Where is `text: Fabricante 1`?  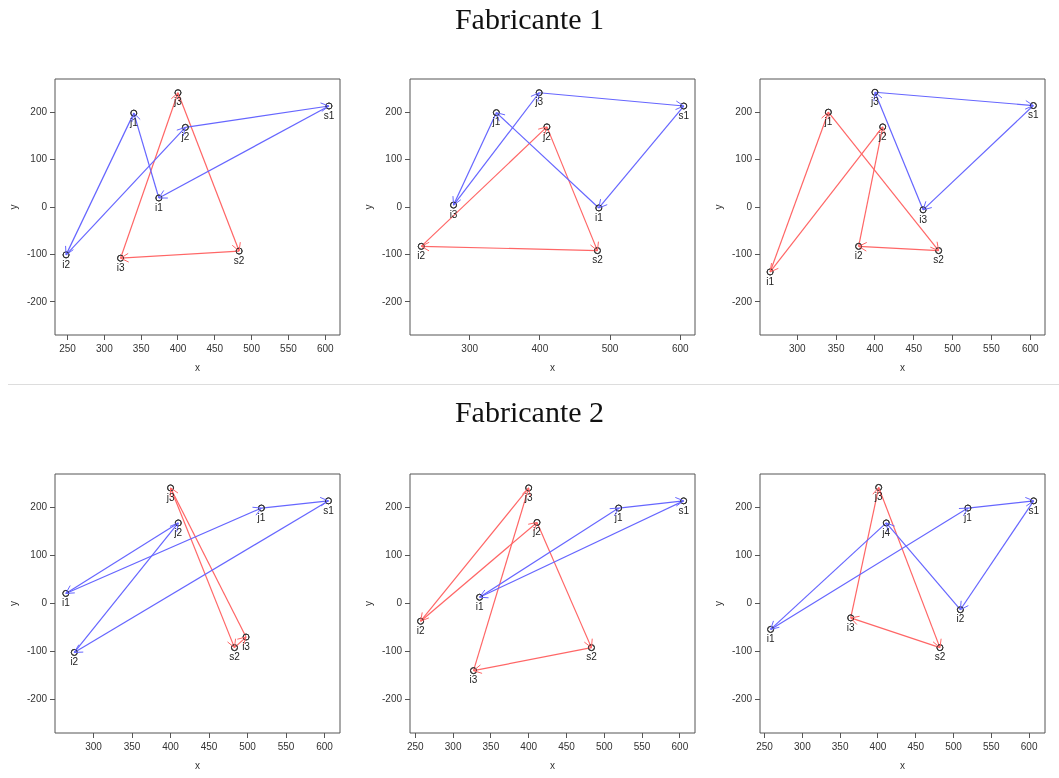 text: Fabricante 1 is located at coordinates (529, 19).